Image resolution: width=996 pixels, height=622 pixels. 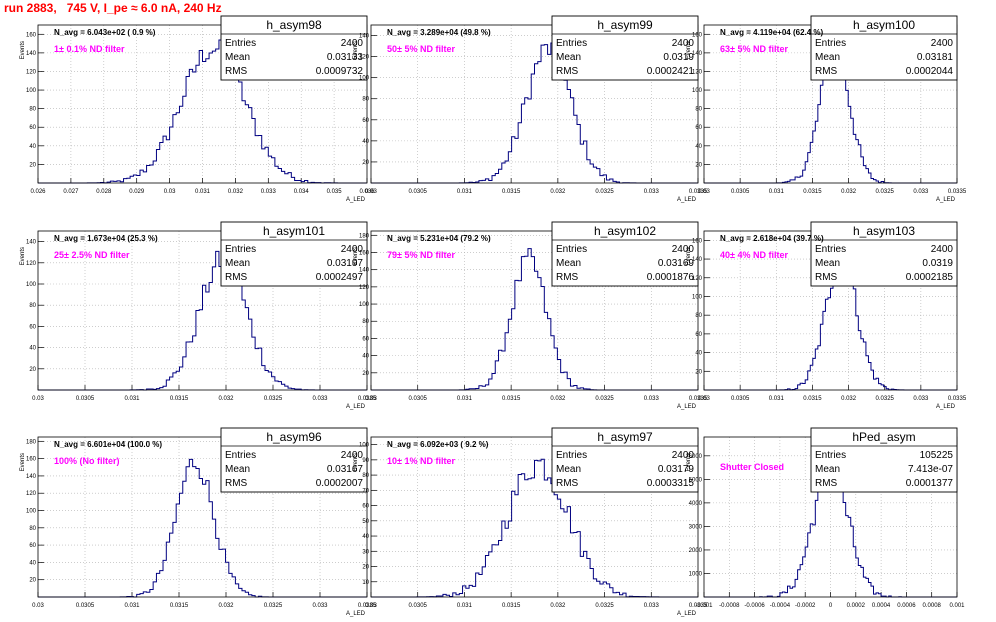 I want to click on navg-label: N_avg = 3.289e+04 (49.8 %), so click(x=439, y=32).